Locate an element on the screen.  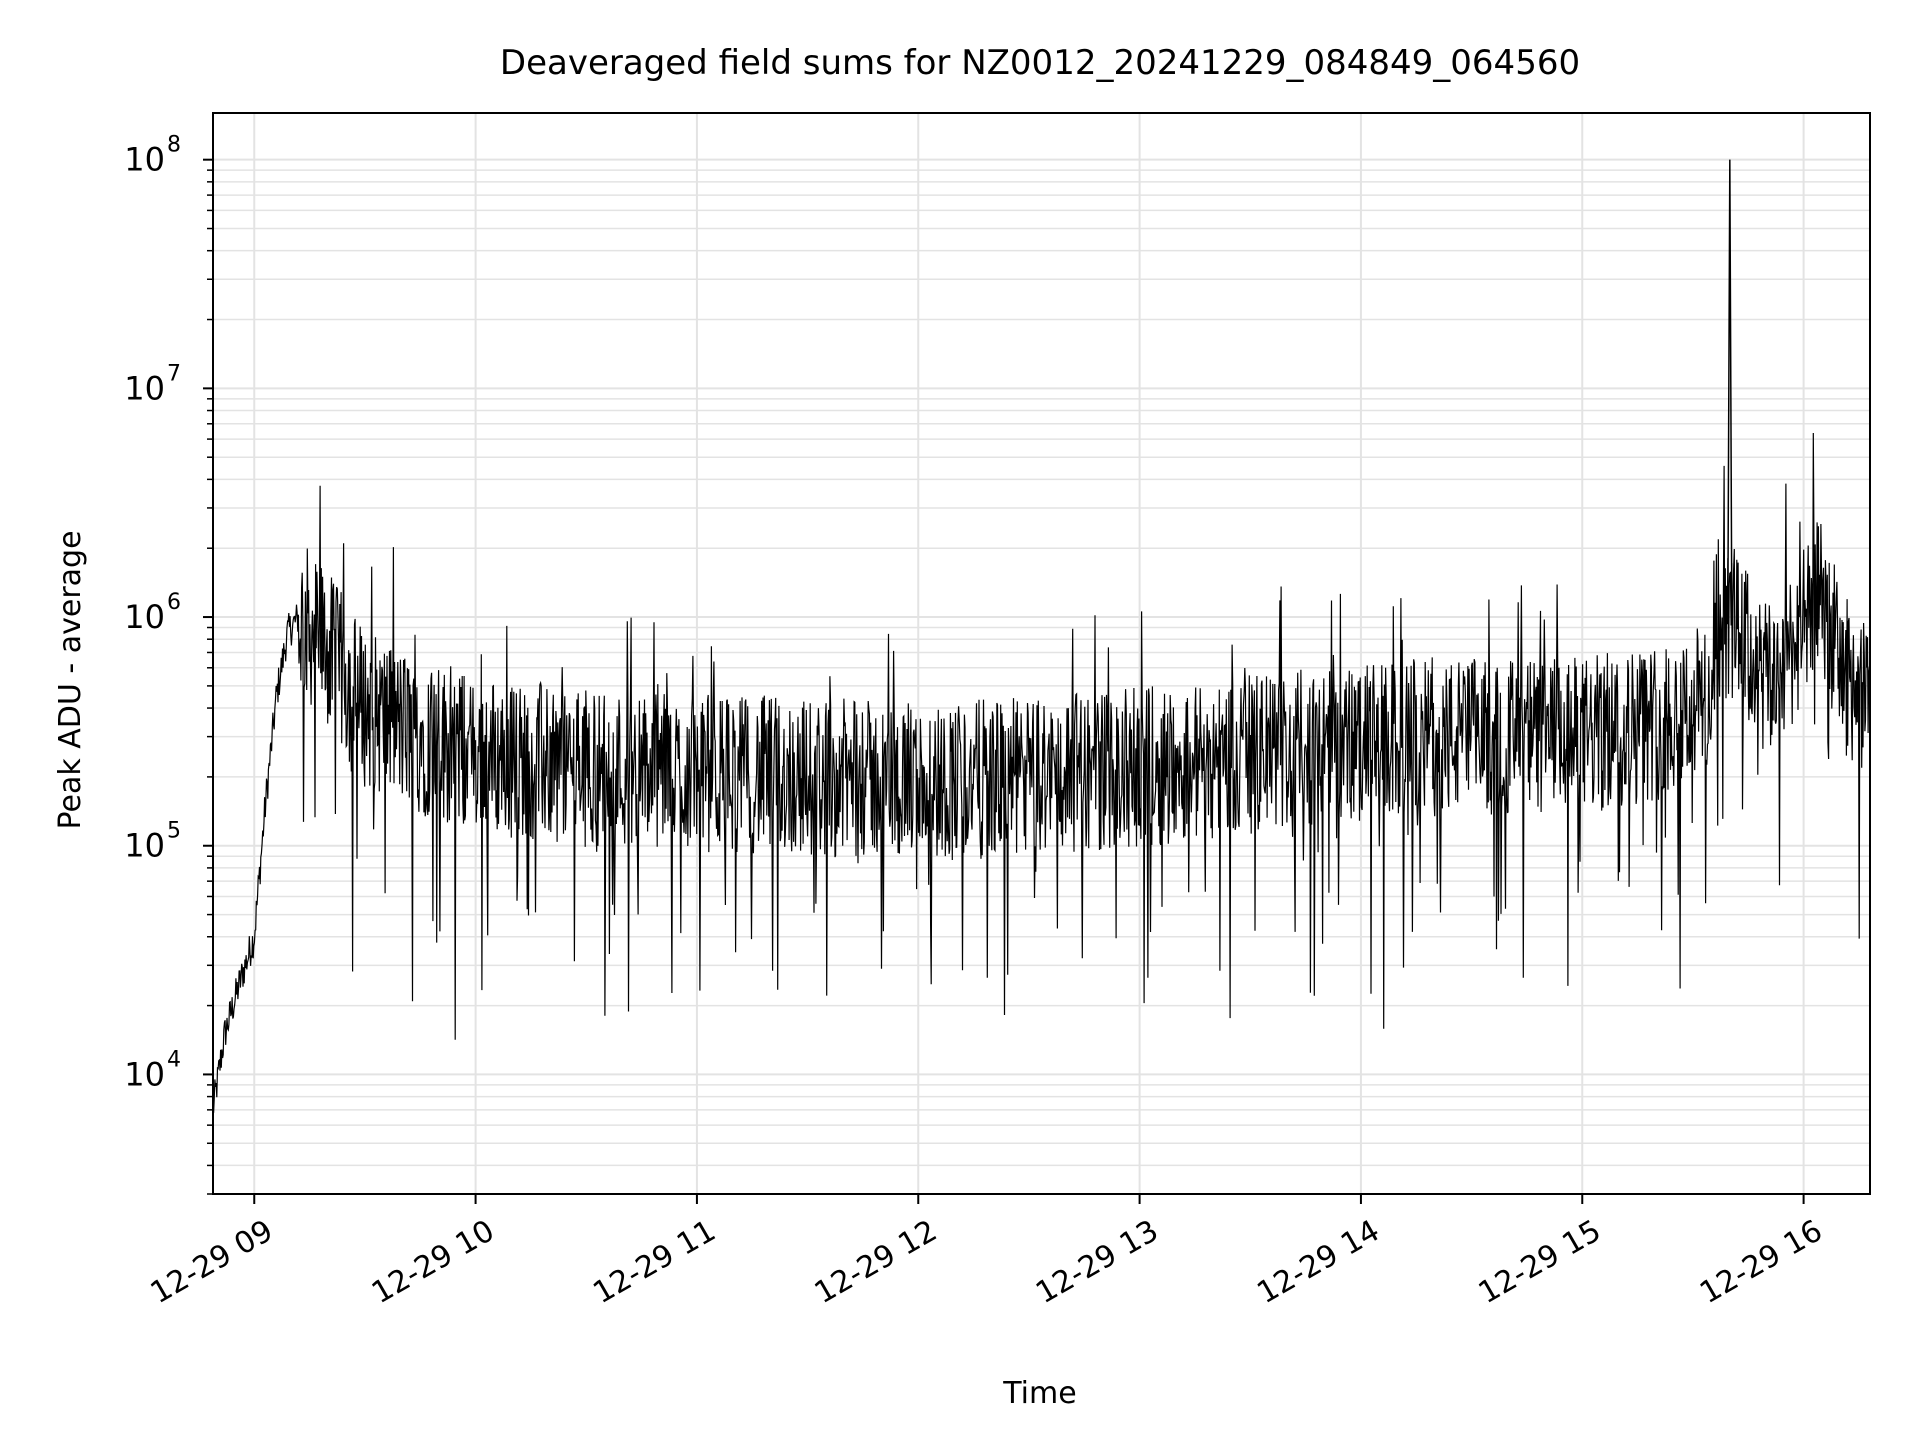
x-tick-label: 12-29 13 is located at coordinates (1097, 1262).